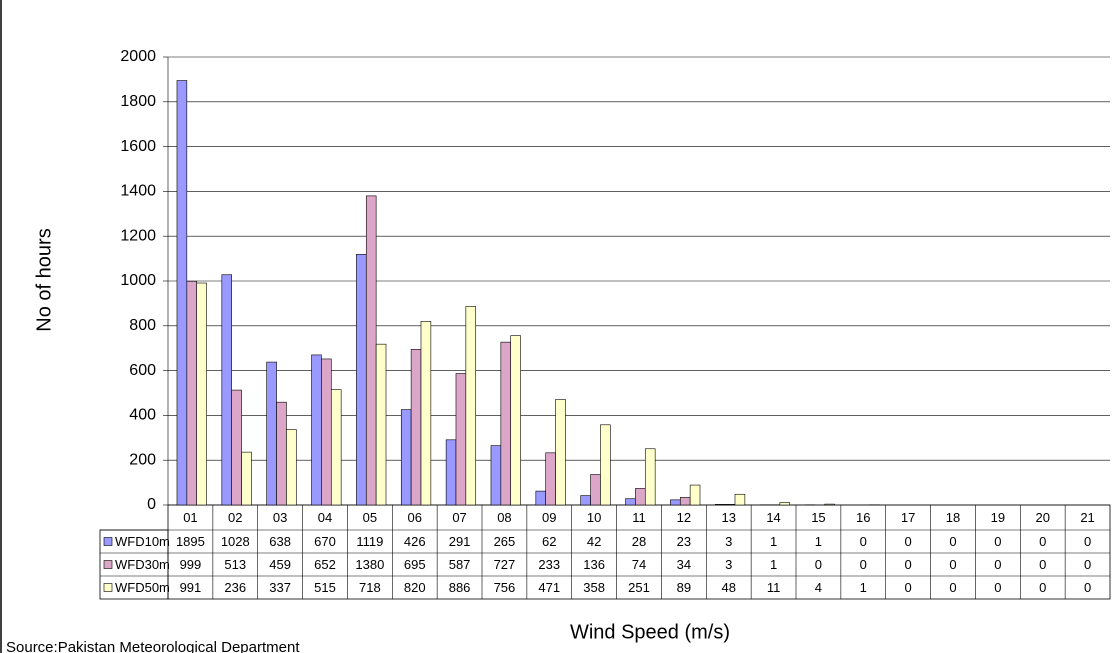 The height and width of the screenshot is (653, 1112). Describe the element at coordinates (1042, 517) in the screenshot. I see `x-tick-label: 20` at that location.